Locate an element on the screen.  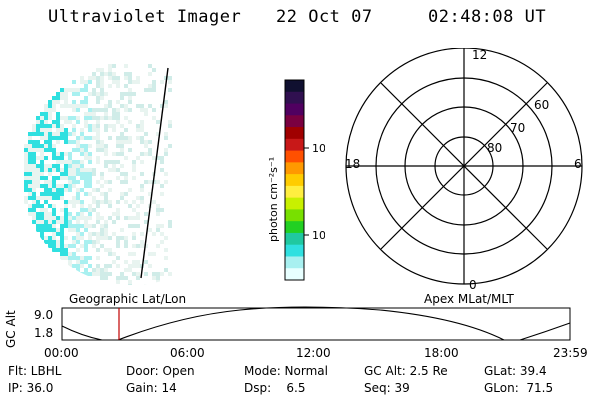
status-filter: Flt: LBHL is located at coordinates (35, 371).